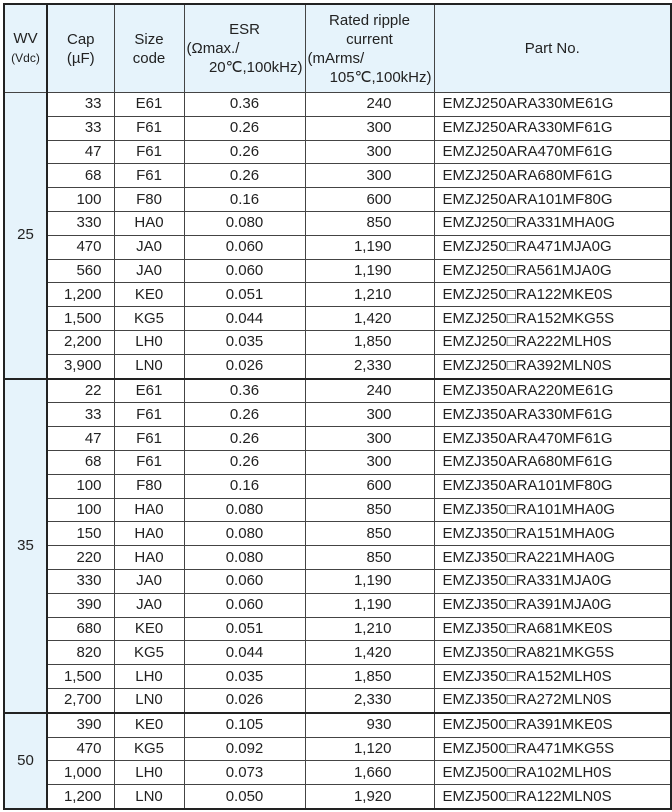 The height and width of the screenshot is (812, 672). I want to click on cap-cell: 22, so click(80, 390).